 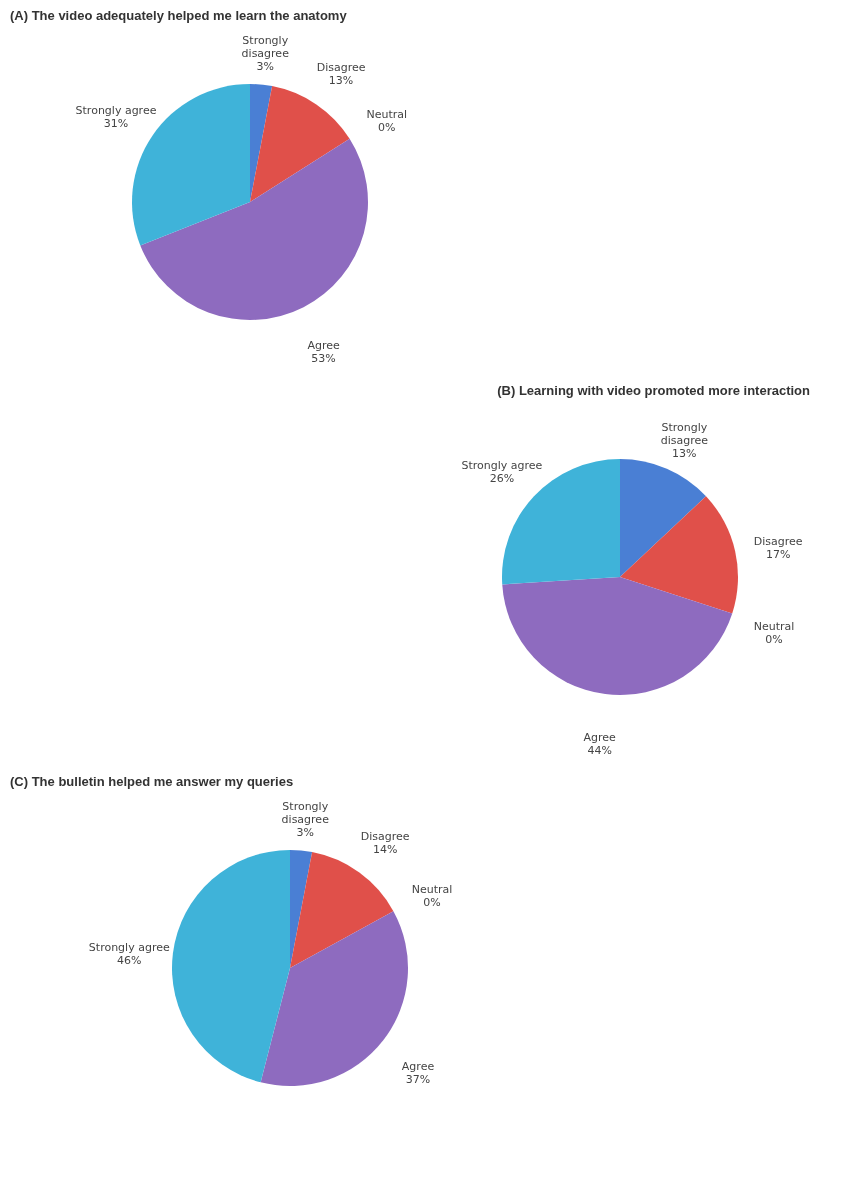 I want to click on chart-title: (C) The bulletin helped me answer my queries, so click(x=152, y=781).